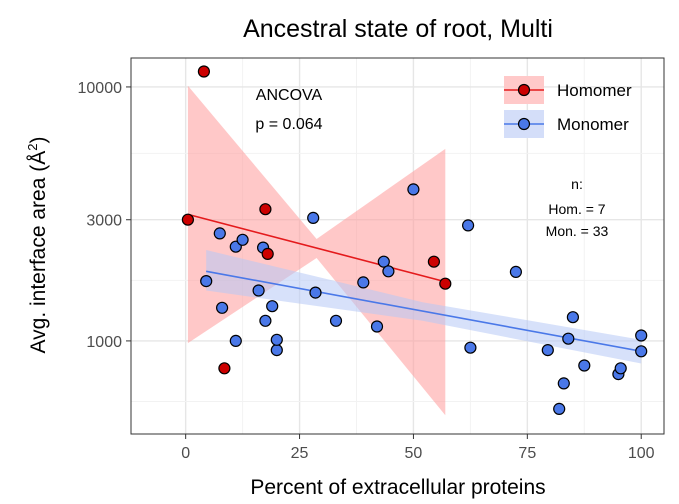 The image size is (679, 504). What do you see at coordinates (577, 231) in the screenshot?
I see `count-monomer: Mon. = 33` at bounding box center [577, 231].